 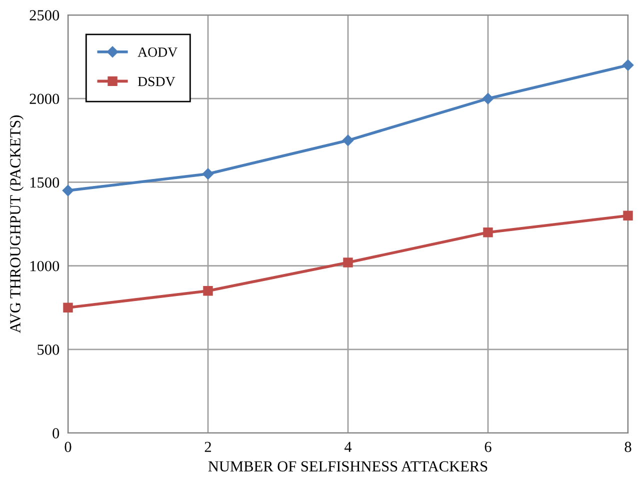 I want to click on y-axis-title: AVG THROUGHPUT (PACKETS), so click(x=17, y=224).